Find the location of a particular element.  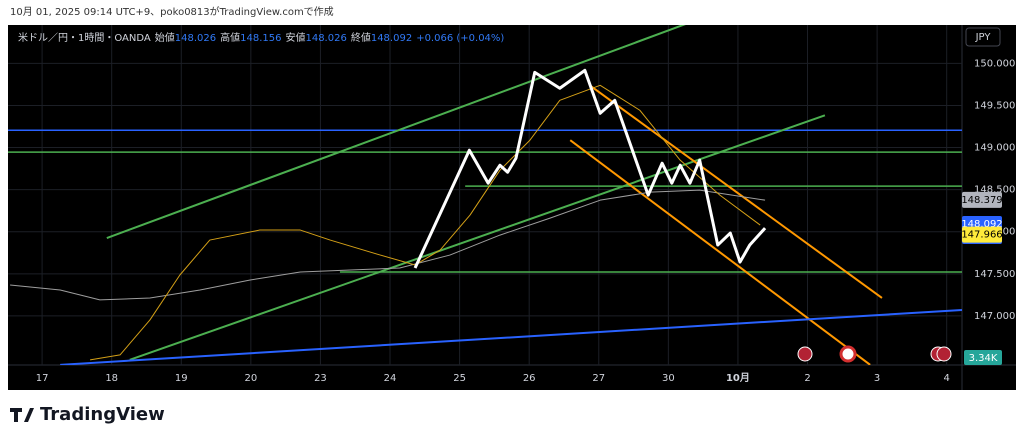

x-tick-label: 18 is located at coordinates (111, 378).